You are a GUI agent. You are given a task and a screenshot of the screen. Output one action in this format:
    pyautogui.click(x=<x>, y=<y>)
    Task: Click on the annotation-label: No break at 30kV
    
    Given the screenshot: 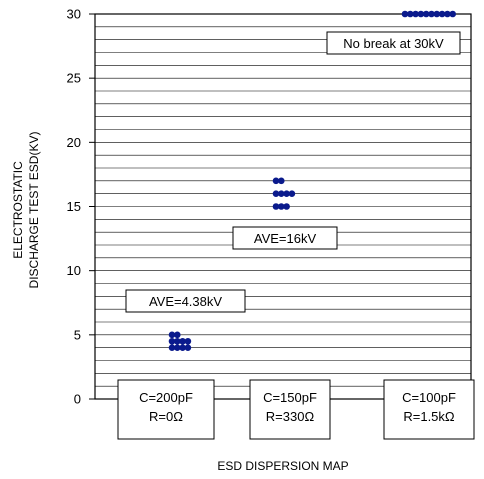 What is the action you would take?
    pyautogui.click(x=393, y=43)
    